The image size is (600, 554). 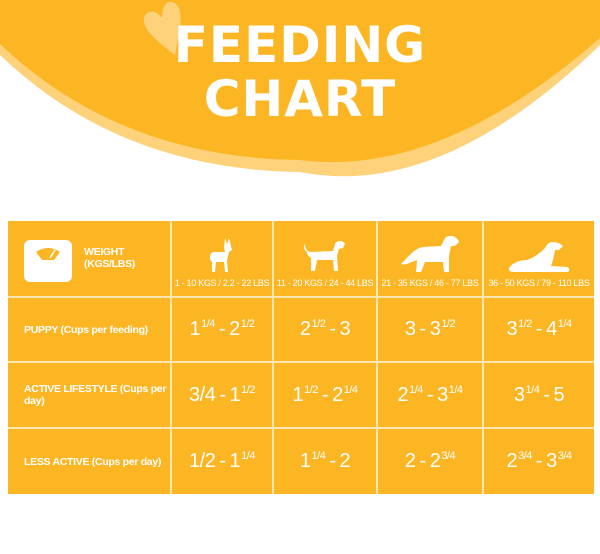 I want to click on cups-range: 11/4-21/2, so click(x=222, y=329).